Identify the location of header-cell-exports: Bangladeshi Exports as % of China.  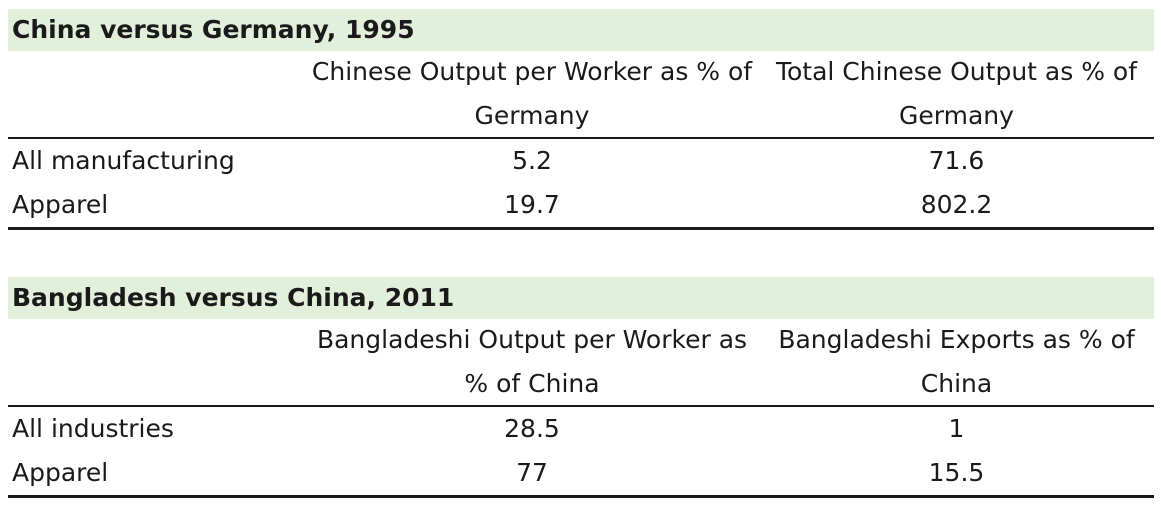
(956, 361).